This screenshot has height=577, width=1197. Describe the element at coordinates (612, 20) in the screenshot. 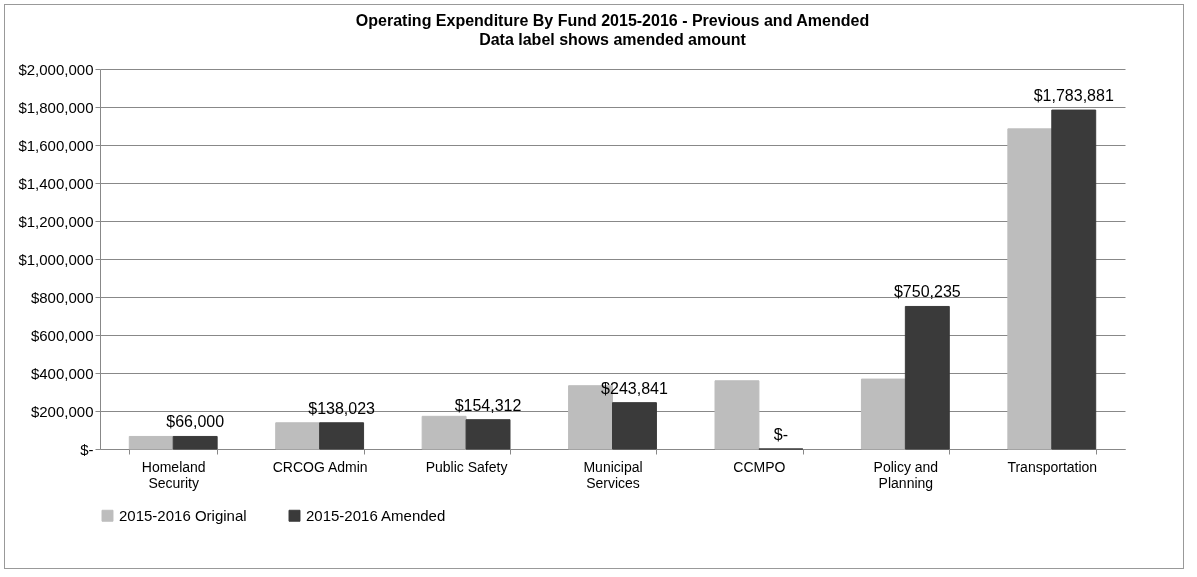

I see `chart-title: Operating Expenditure By Fund 2015-2016 - Previous and Amended` at that location.